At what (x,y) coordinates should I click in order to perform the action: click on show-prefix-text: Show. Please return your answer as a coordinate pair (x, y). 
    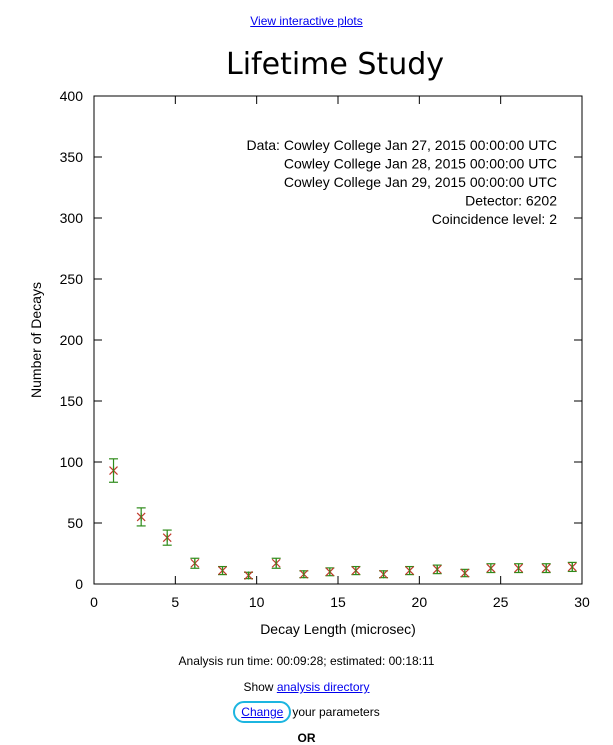
    Looking at the image, I should click on (258, 687).